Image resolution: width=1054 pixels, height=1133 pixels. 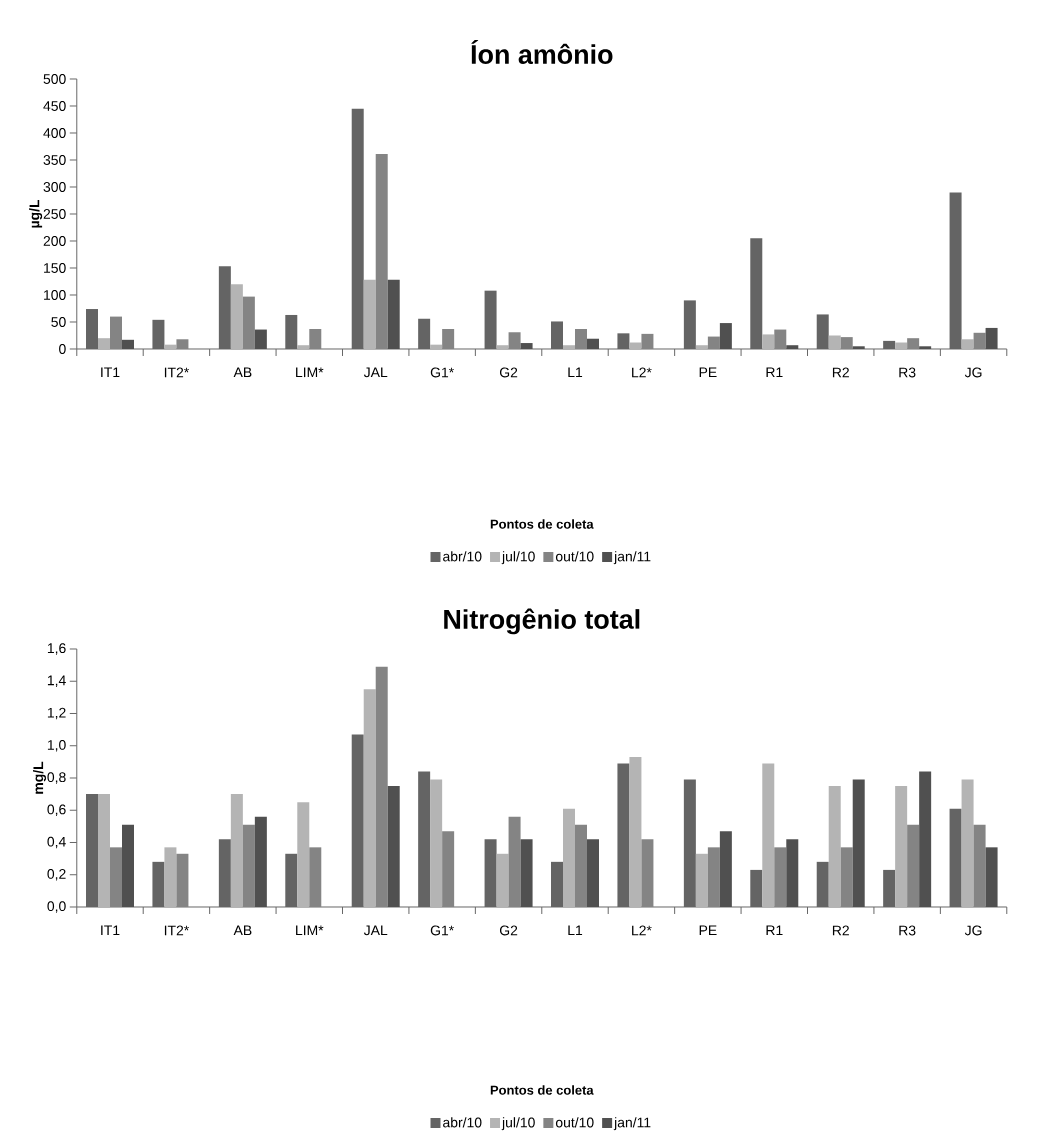 What do you see at coordinates (774, 930) in the screenshot?
I see `x-tick-label: R1` at bounding box center [774, 930].